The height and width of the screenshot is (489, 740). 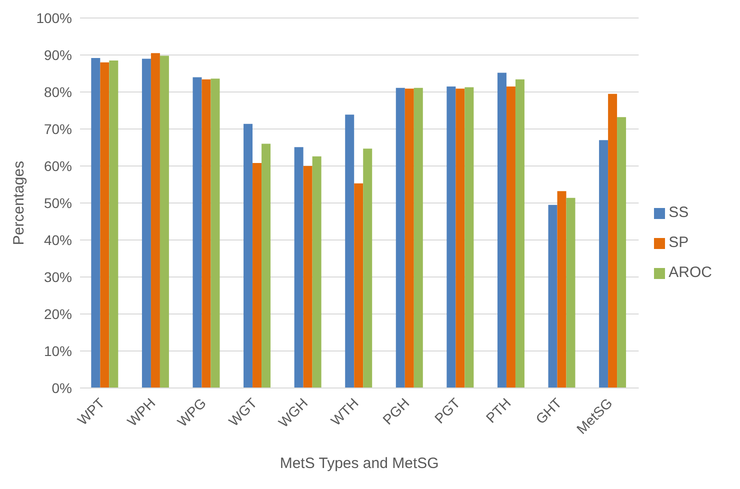 What do you see at coordinates (62, 388) in the screenshot?
I see `y-tick-label: 0%` at bounding box center [62, 388].